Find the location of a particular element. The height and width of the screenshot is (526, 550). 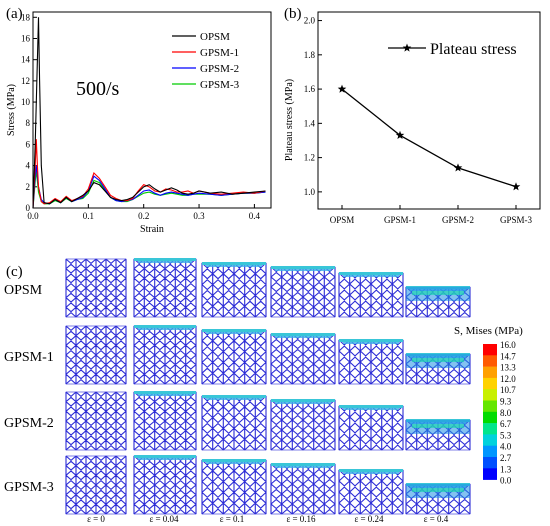

legend-label: GPSM-3 is located at coordinates (220, 85).